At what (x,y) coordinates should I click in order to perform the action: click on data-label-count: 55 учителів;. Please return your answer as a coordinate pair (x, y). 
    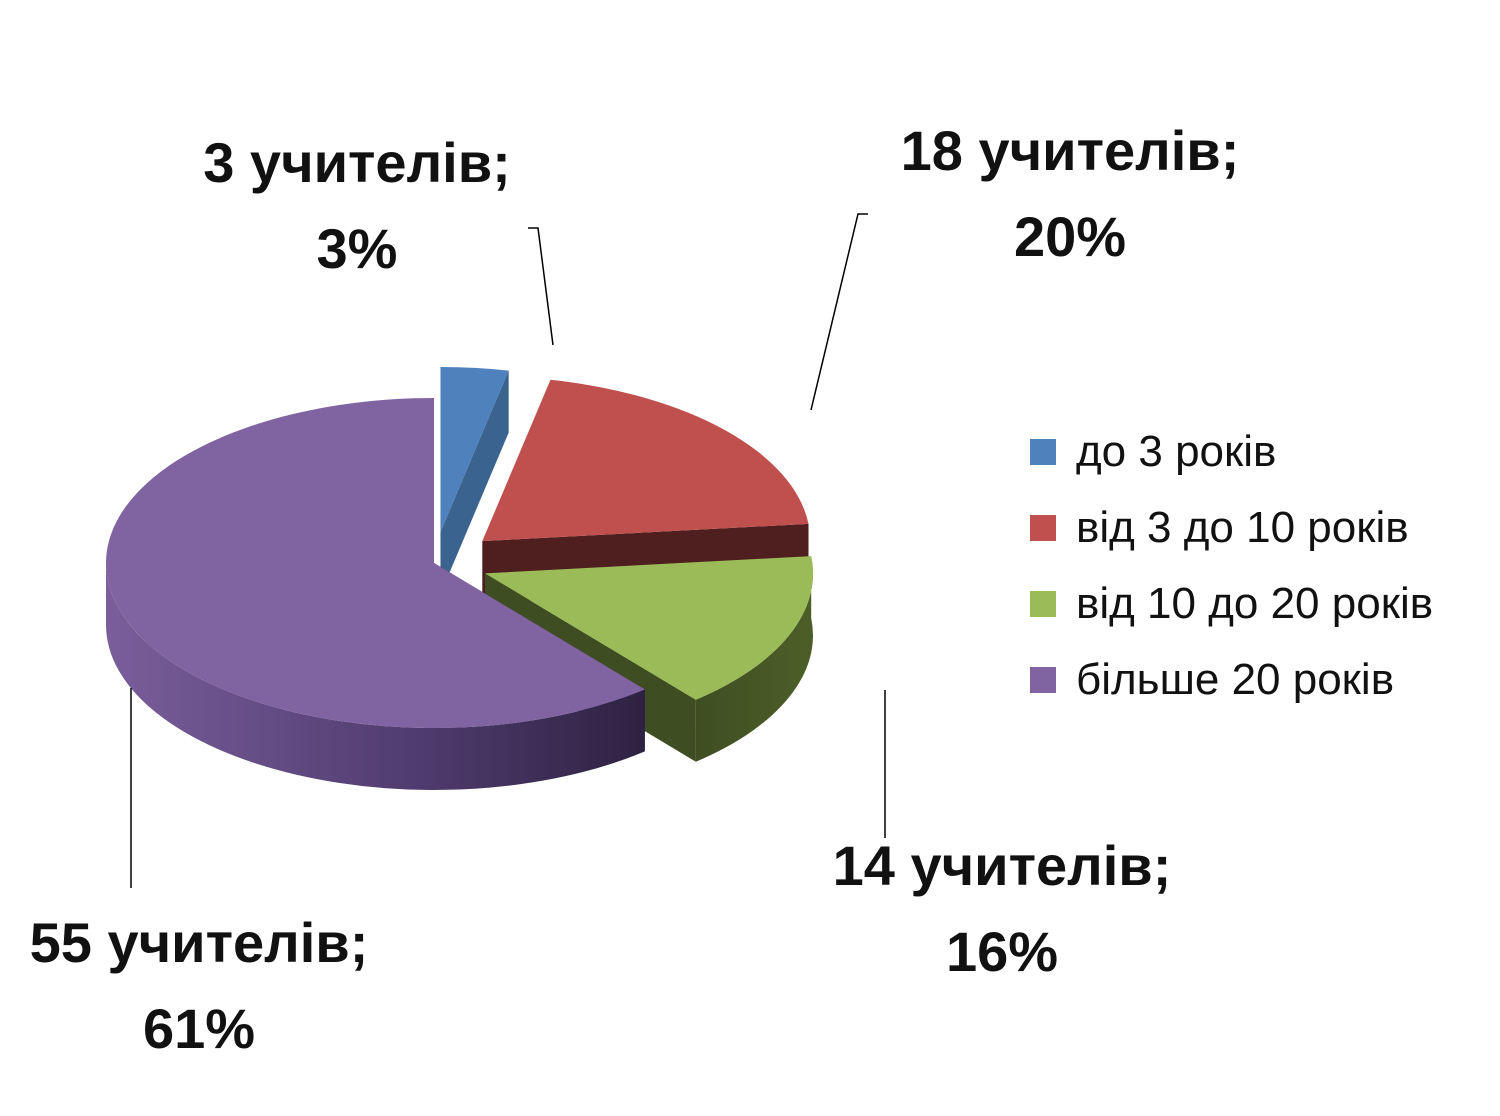
    Looking at the image, I should click on (199, 942).